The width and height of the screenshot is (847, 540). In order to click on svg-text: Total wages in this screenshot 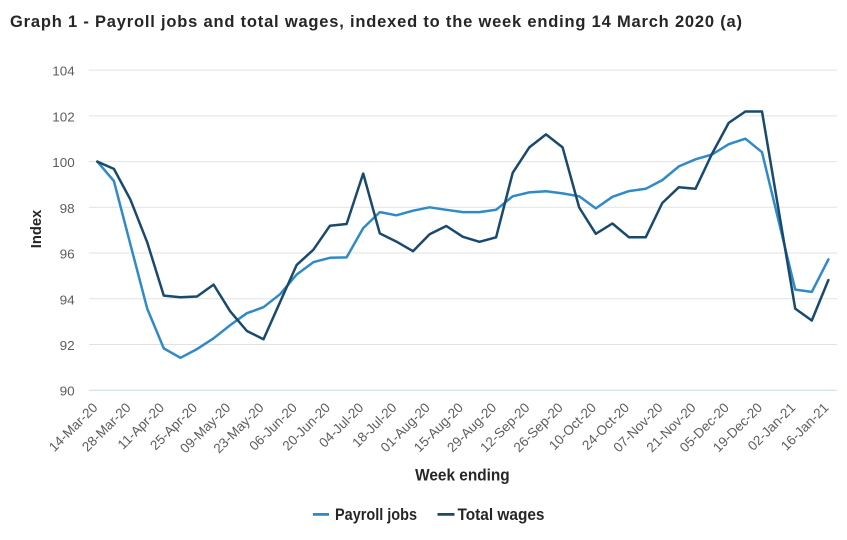, I will do `click(501, 515)`.